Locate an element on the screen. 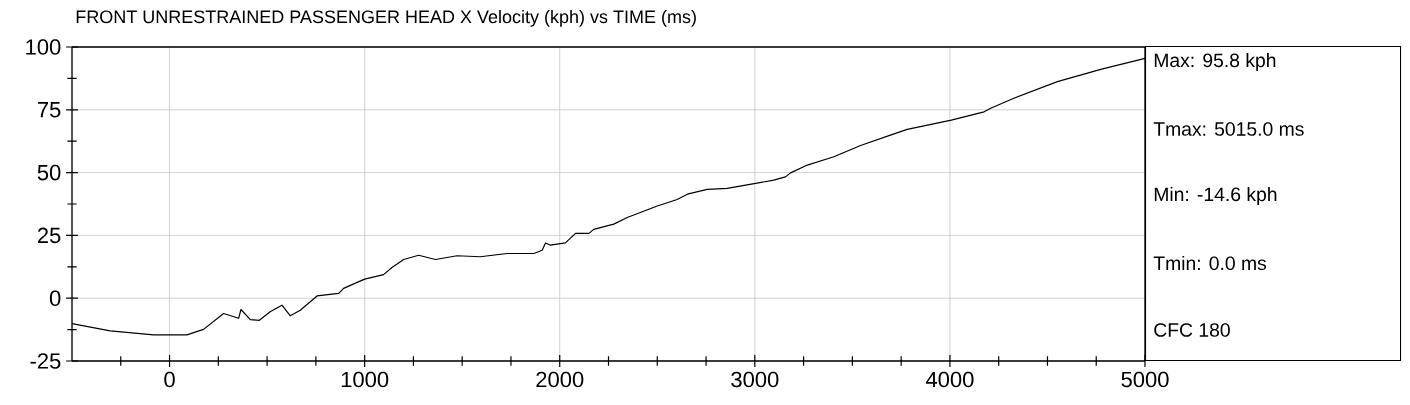 The width and height of the screenshot is (1410, 405). x-tick-label: 2000 is located at coordinates (560, 379).